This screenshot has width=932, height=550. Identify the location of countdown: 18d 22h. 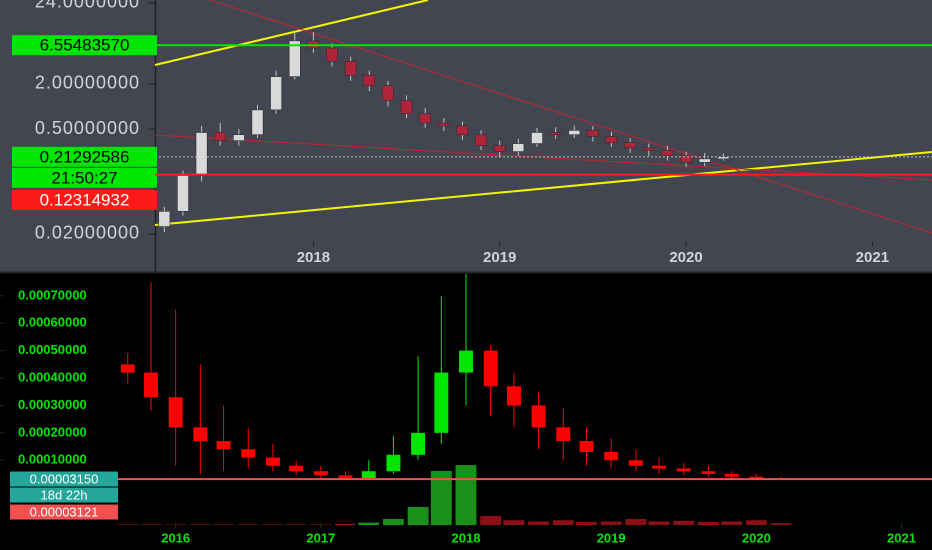
(64, 494).